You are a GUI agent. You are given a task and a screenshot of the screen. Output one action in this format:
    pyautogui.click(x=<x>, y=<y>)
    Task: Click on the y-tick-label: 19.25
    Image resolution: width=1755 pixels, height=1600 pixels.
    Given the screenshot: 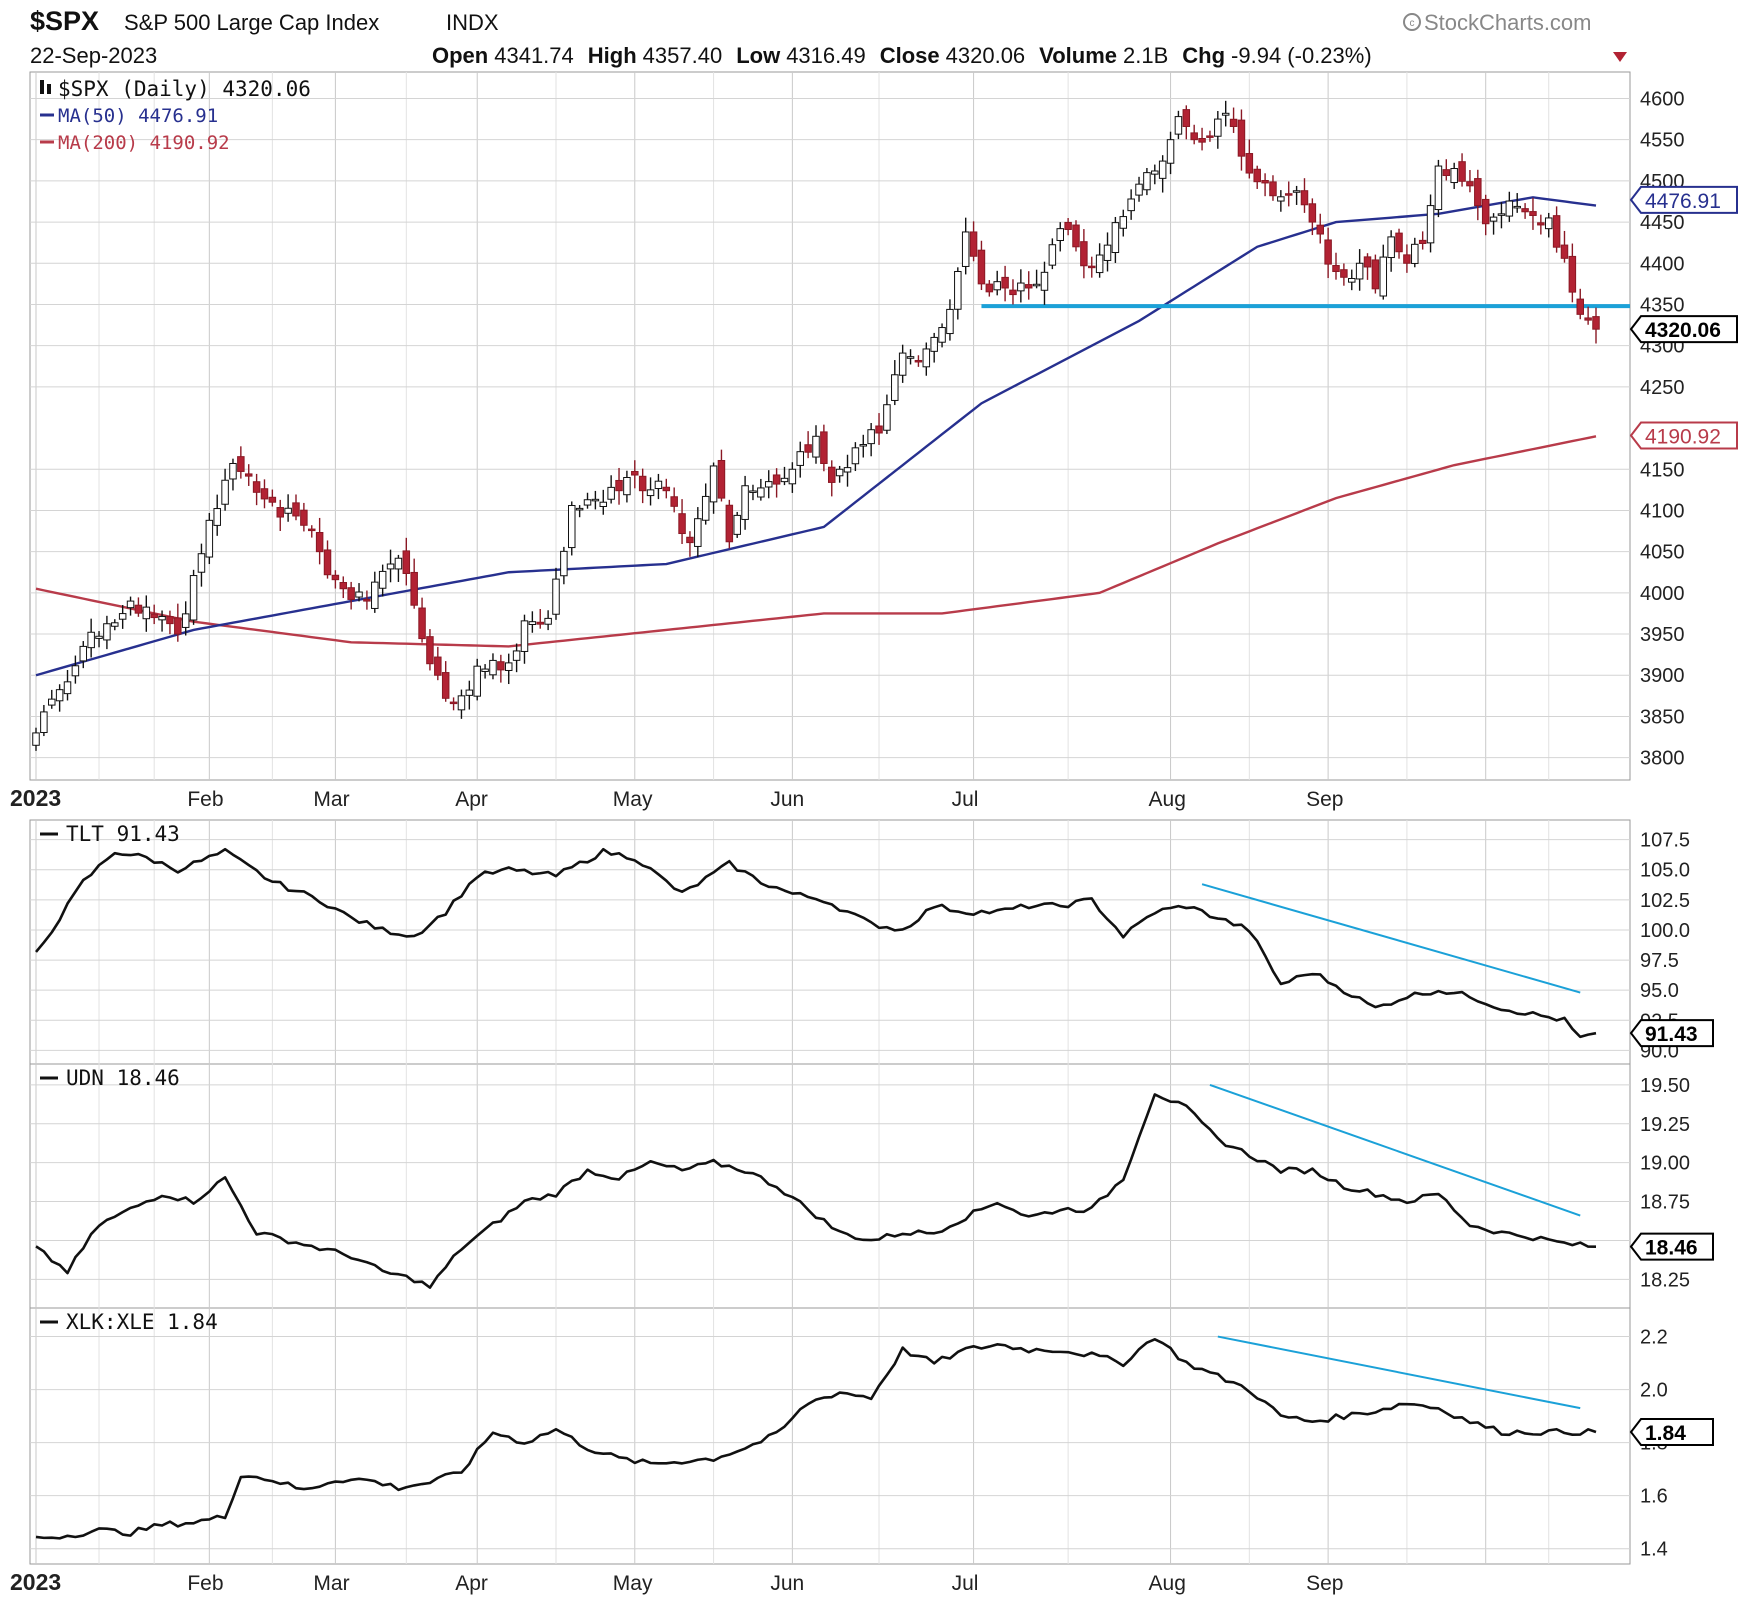 What is the action you would take?
    pyautogui.click(x=1665, y=1125)
    